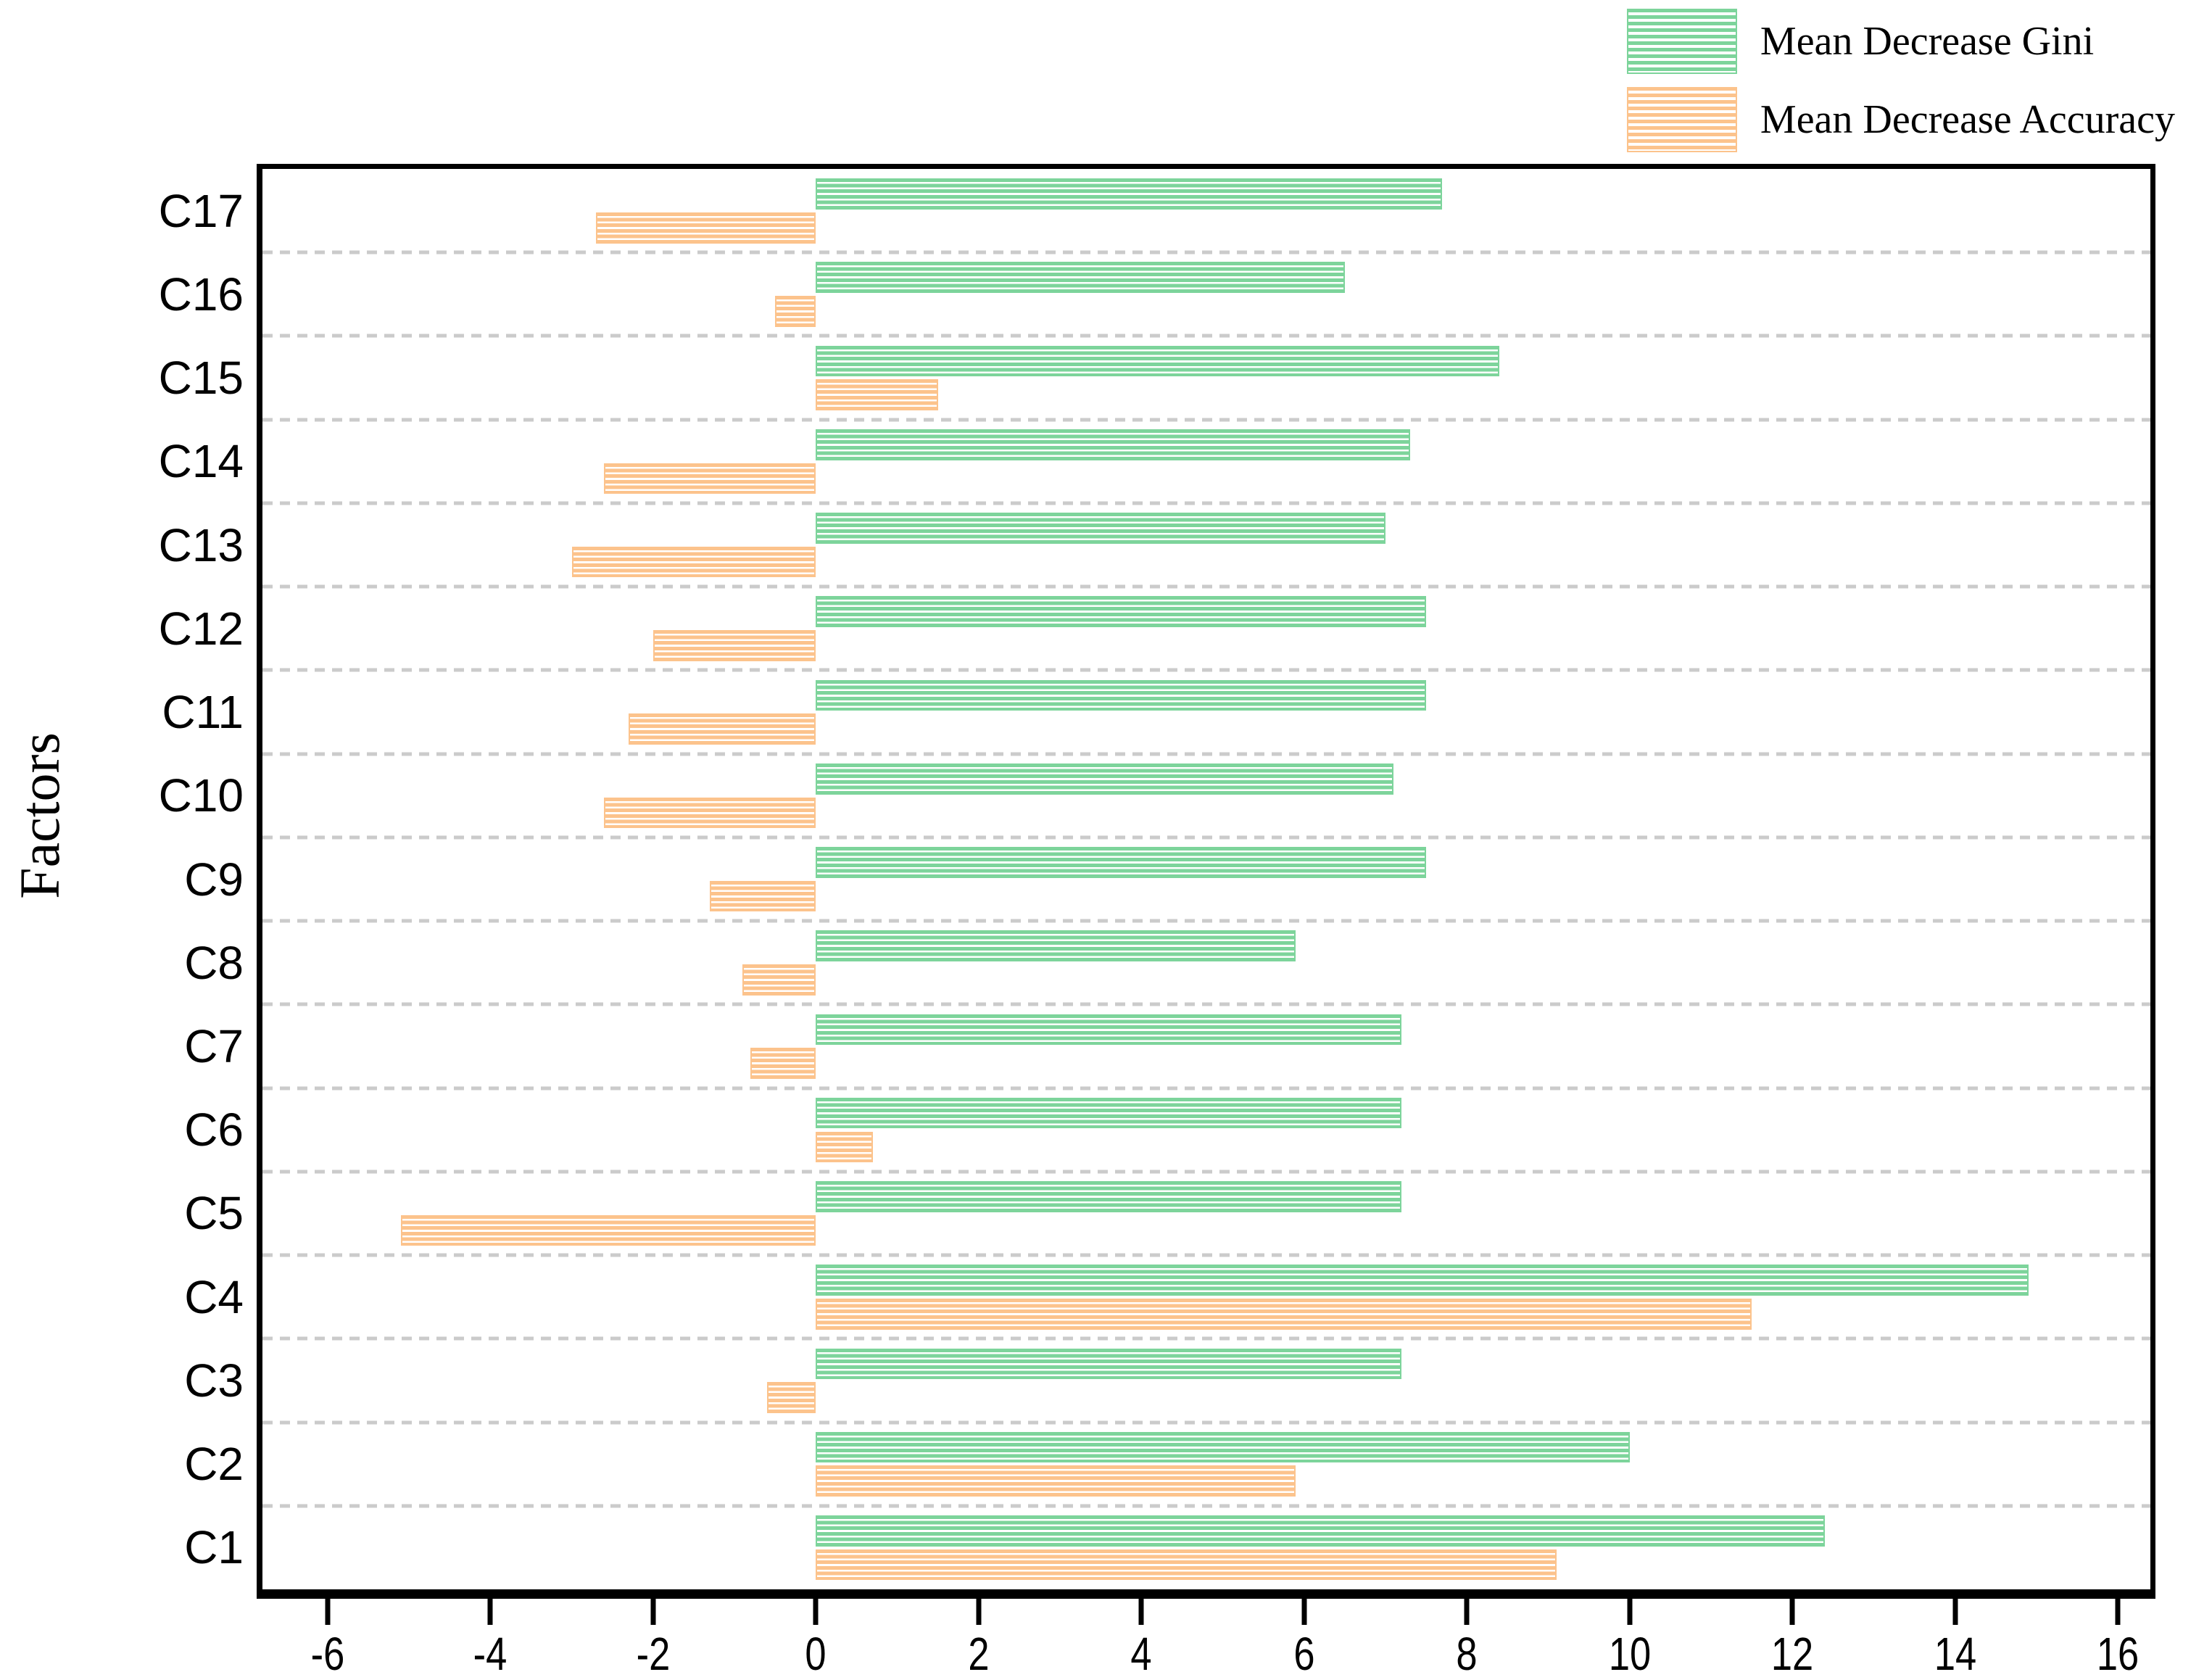 The image size is (2212, 1672). I want to click on y-tick-label-c1: C1, so click(214, 1547).